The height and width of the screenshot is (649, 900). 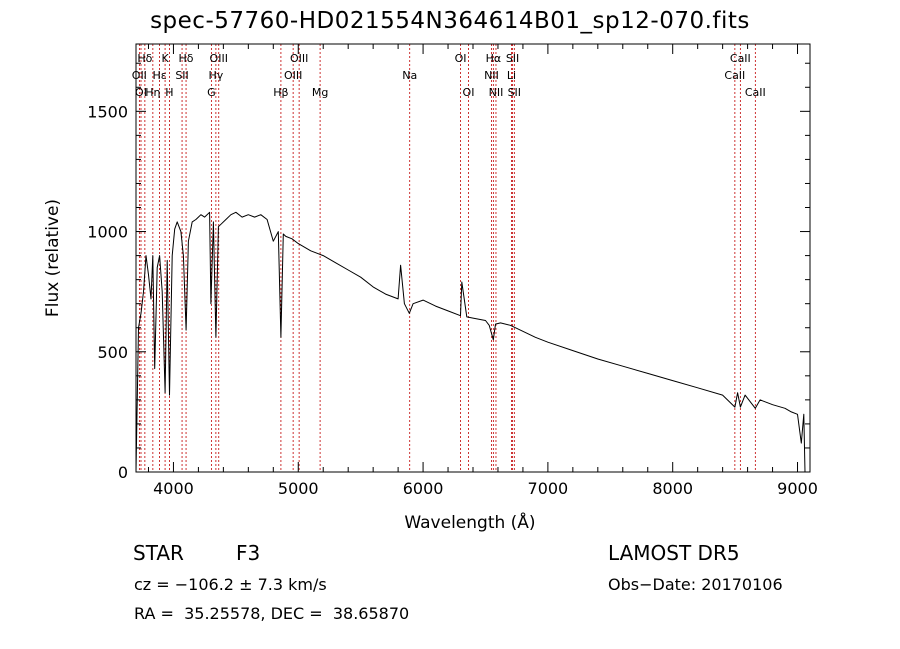 I want to click on x-tick-label: 4000, so click(x=173, y=488).